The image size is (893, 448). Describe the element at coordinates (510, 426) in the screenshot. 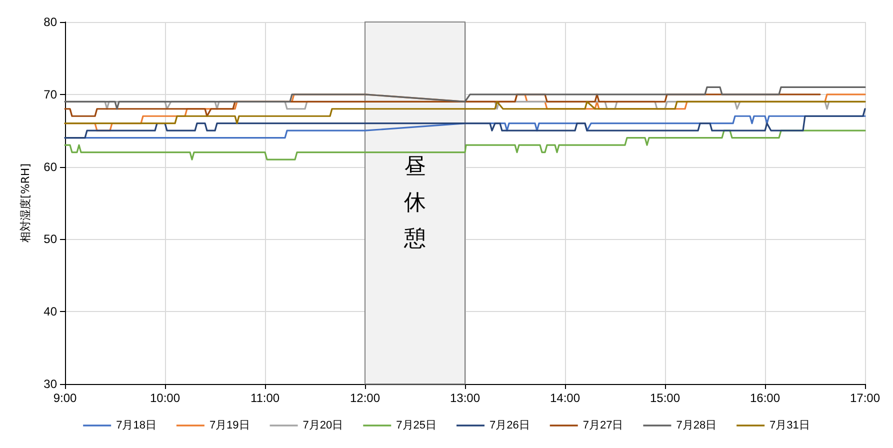

I see `legend-label: 7月26日` at that location.